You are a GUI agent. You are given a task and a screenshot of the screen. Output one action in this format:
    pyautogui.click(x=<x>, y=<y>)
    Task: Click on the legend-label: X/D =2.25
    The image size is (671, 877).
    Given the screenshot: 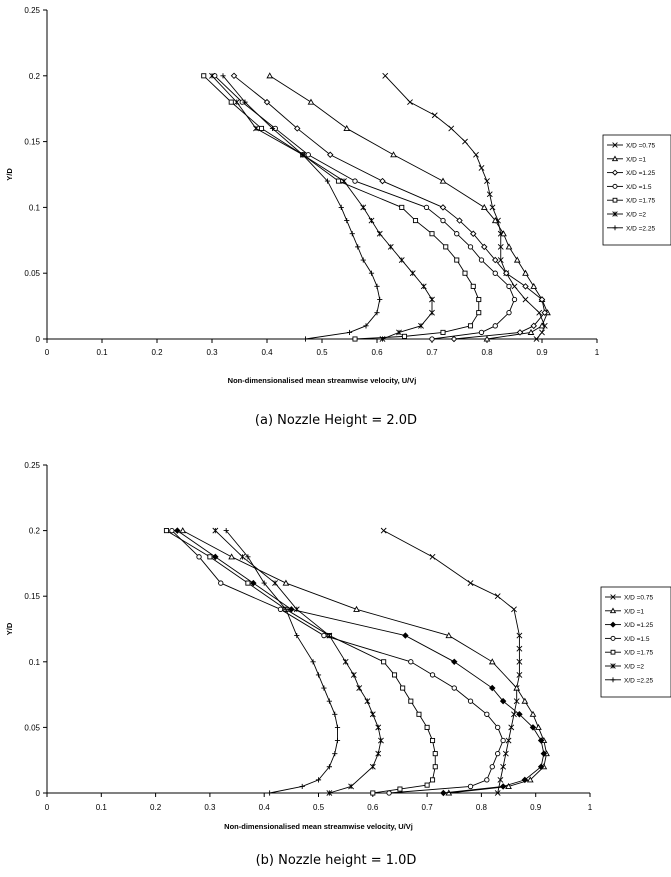 What is the action you would take?
    pyautogui.click(x=640, y=228)
    